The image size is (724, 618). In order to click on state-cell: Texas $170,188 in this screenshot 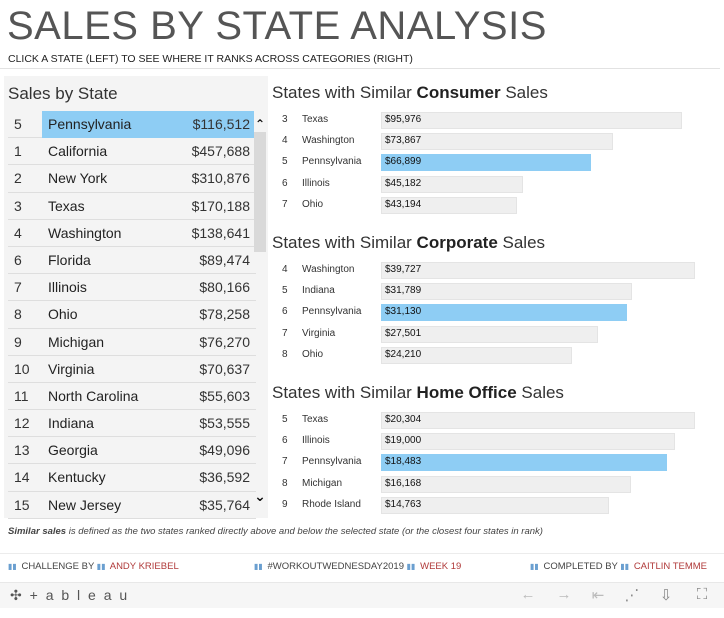, I will do `click(148, 206)`.